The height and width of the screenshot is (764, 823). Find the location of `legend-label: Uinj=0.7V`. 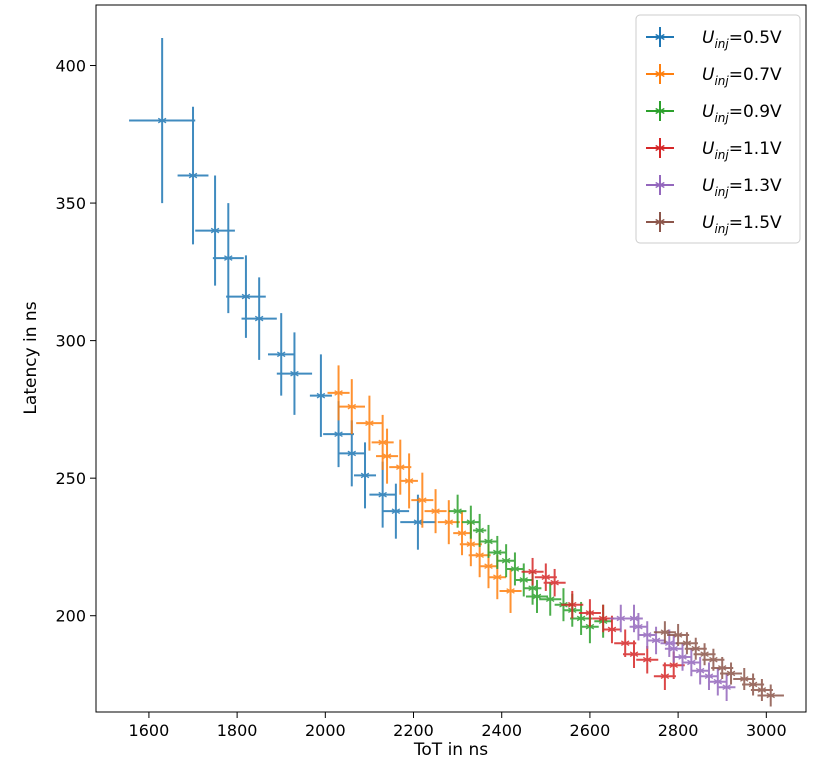

legend-label: Uinj=0.7V is located at coordinates (742, 76).